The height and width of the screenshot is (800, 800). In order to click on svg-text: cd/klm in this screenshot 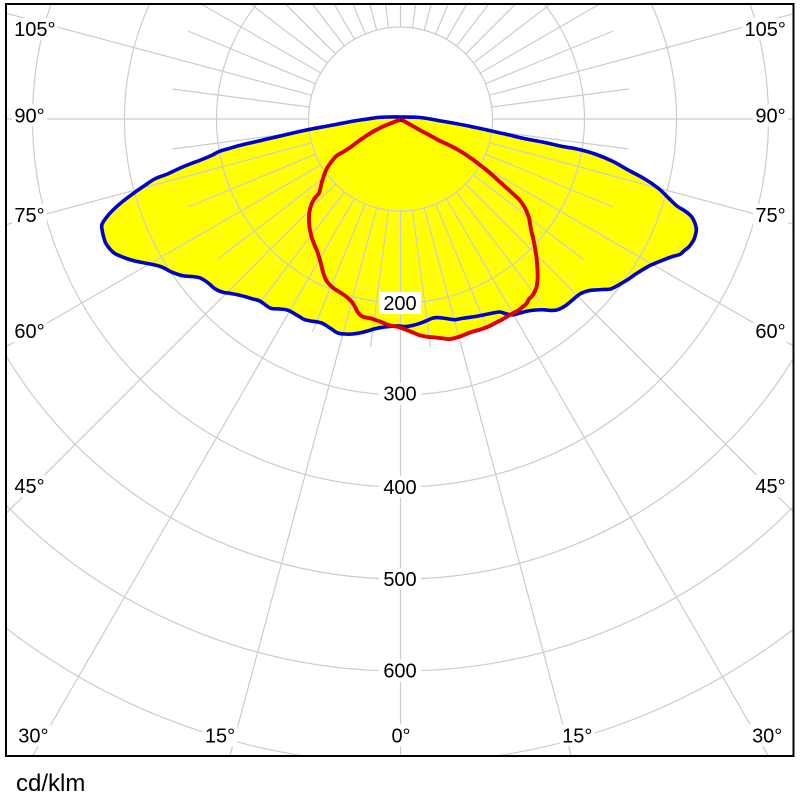, I will do `click(50, 783)`.